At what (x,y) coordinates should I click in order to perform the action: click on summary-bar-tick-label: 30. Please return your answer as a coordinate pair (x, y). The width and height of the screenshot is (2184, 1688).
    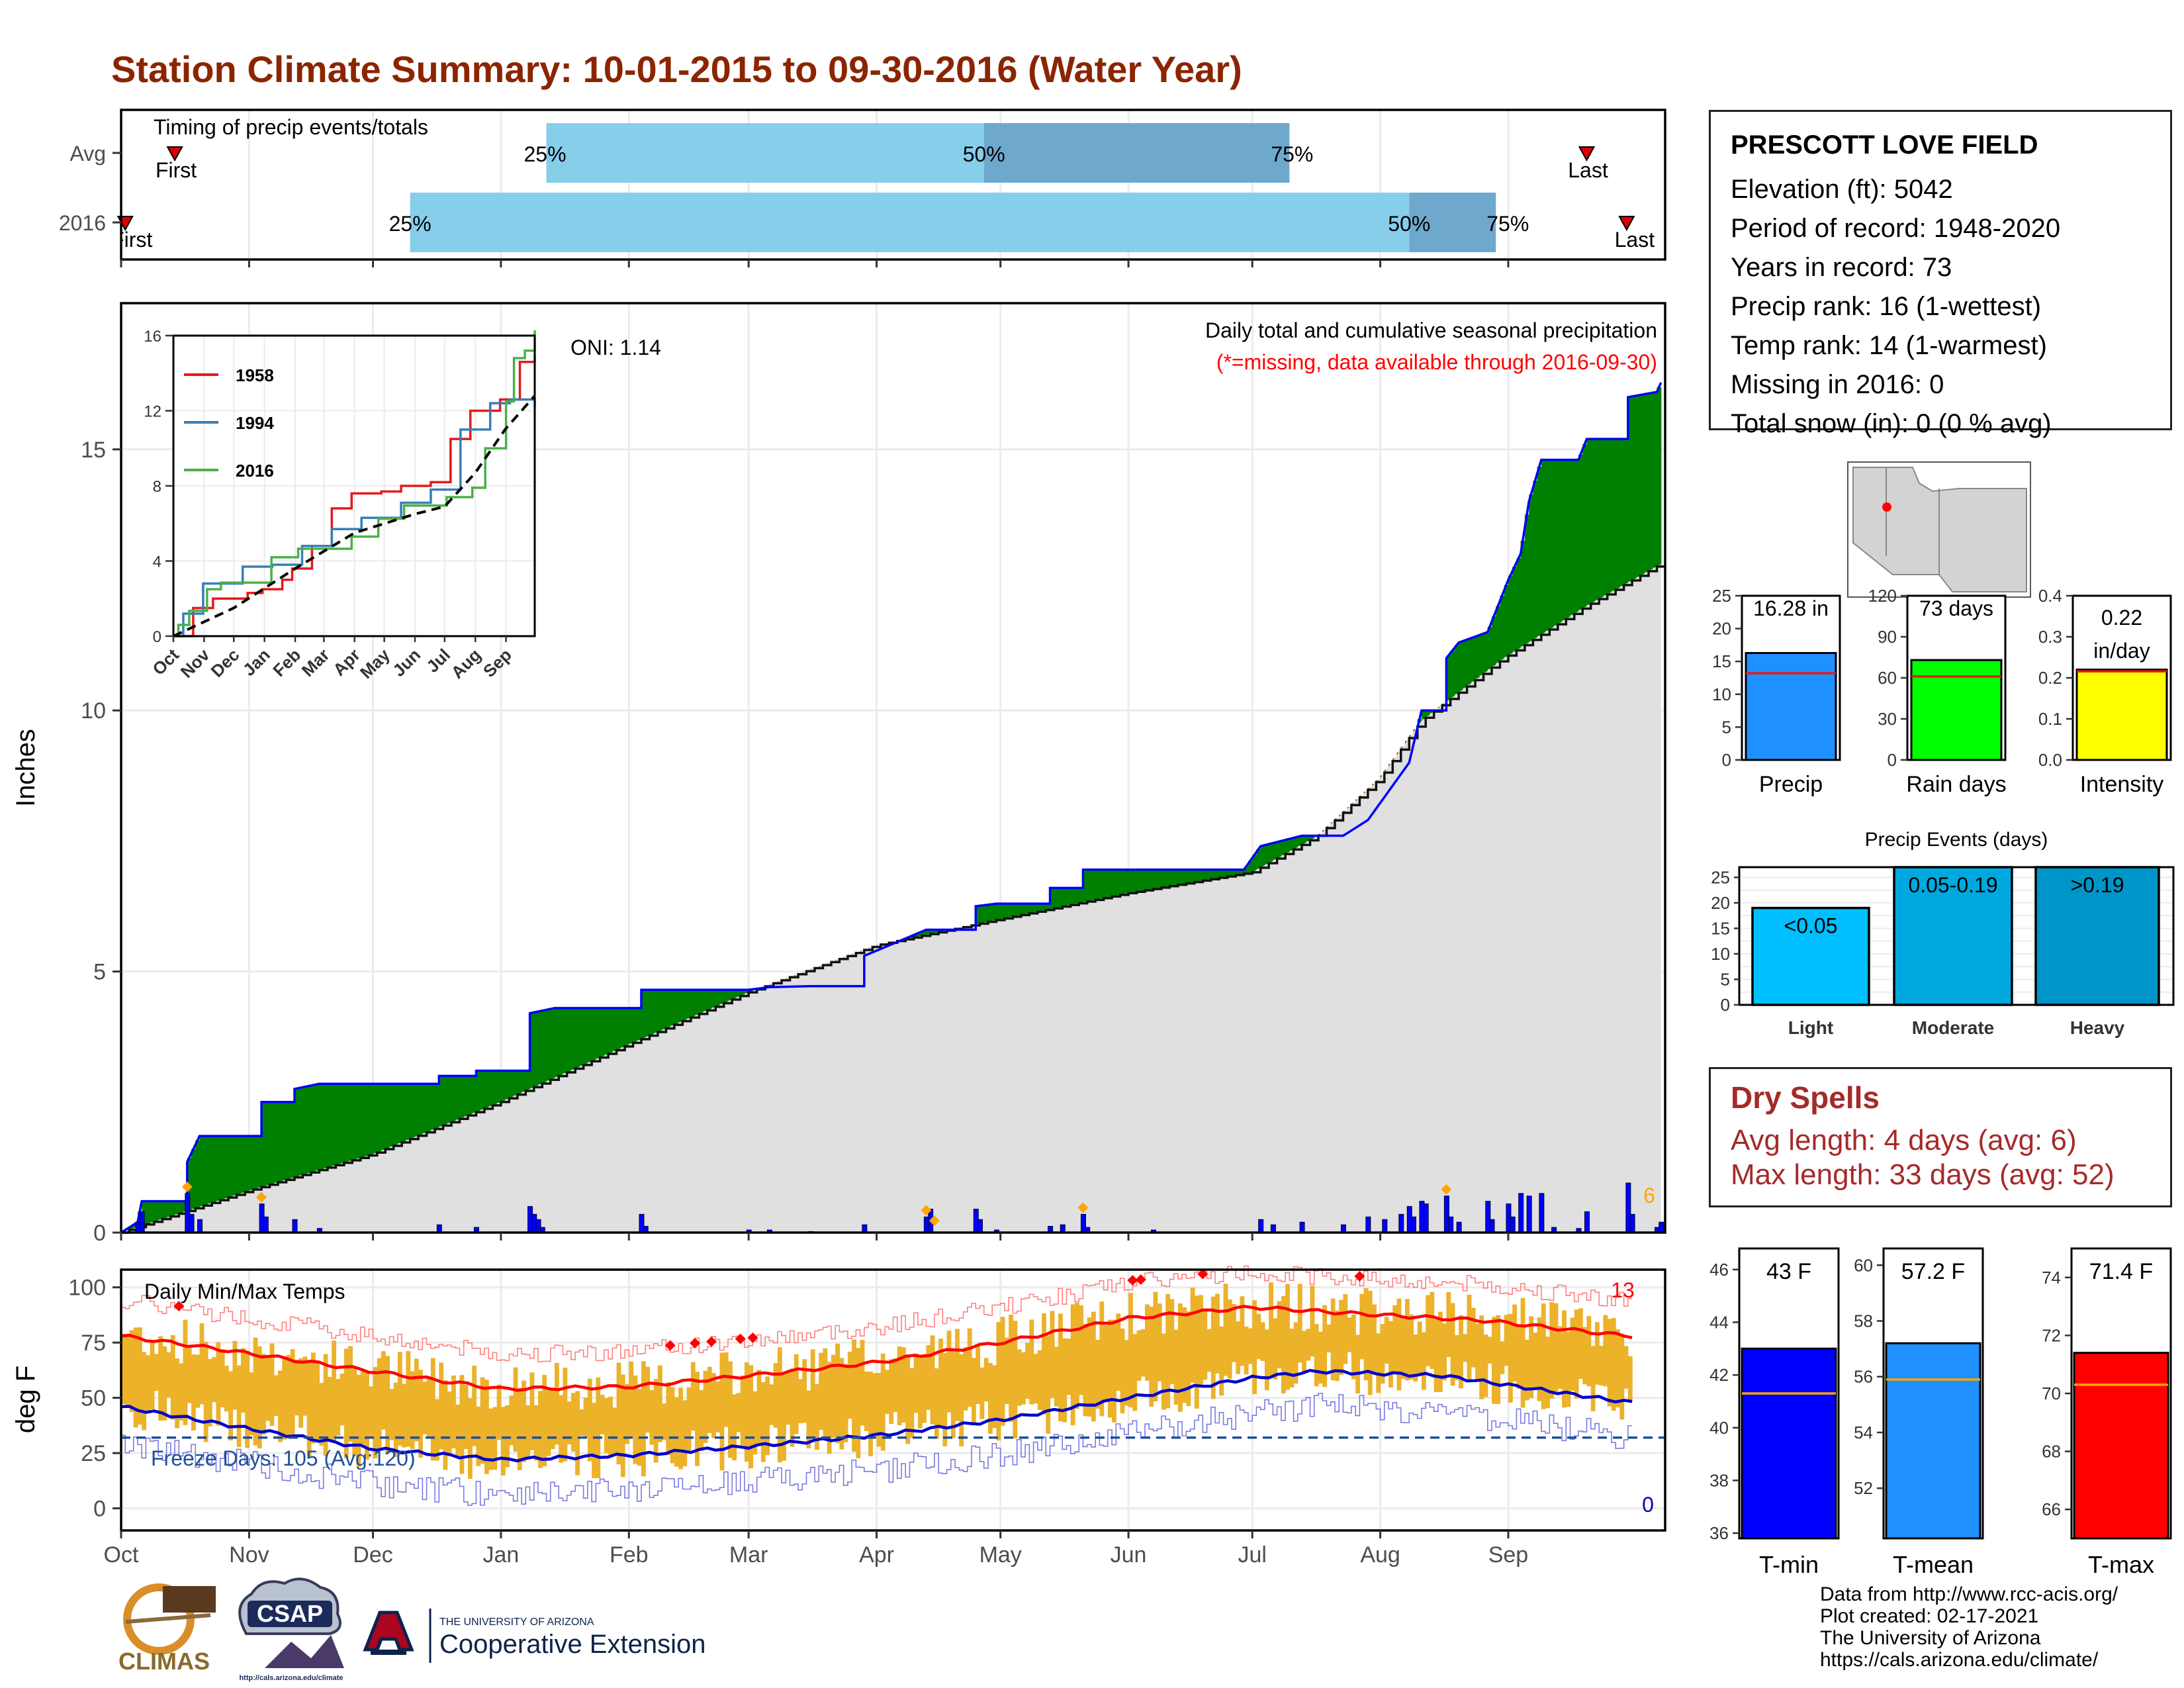
    Looking at the image, I should click on (1888, 719).